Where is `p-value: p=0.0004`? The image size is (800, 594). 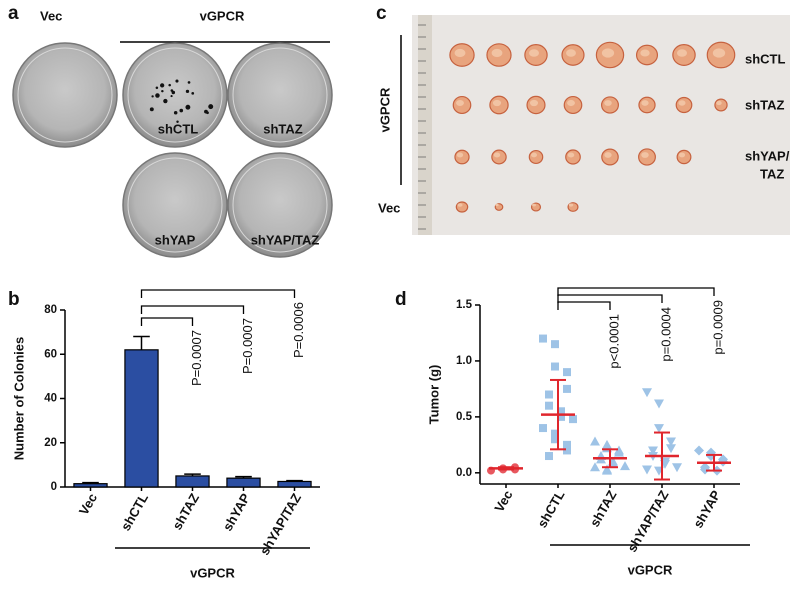
p-value: p=0.0004 is located at coordinates (665, 334).